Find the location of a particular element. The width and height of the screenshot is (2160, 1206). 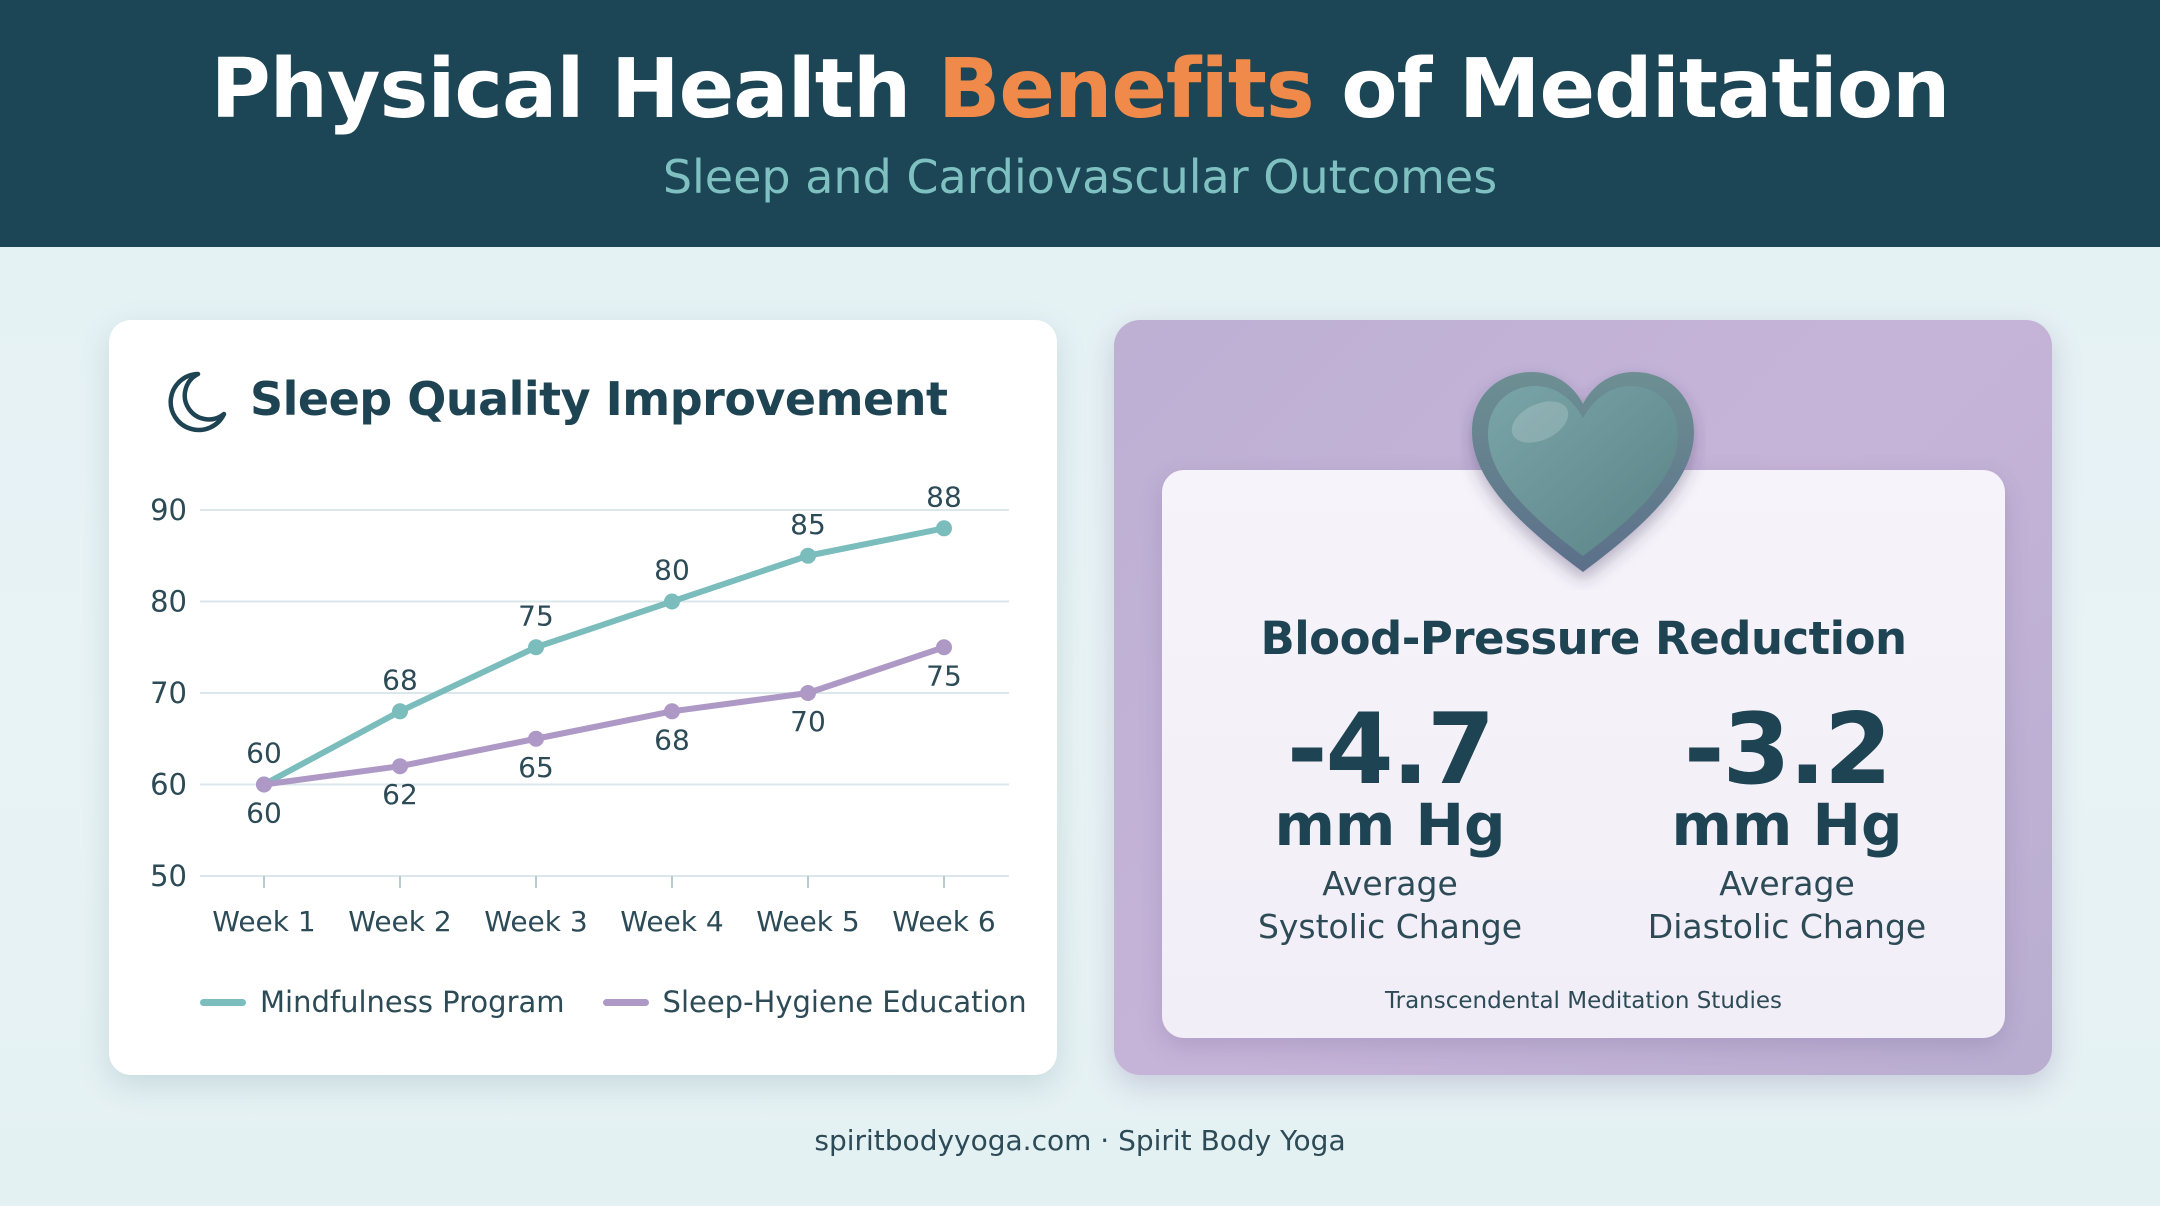

x-tick-label-6: Week 6 is located at coordinates (943, 921).